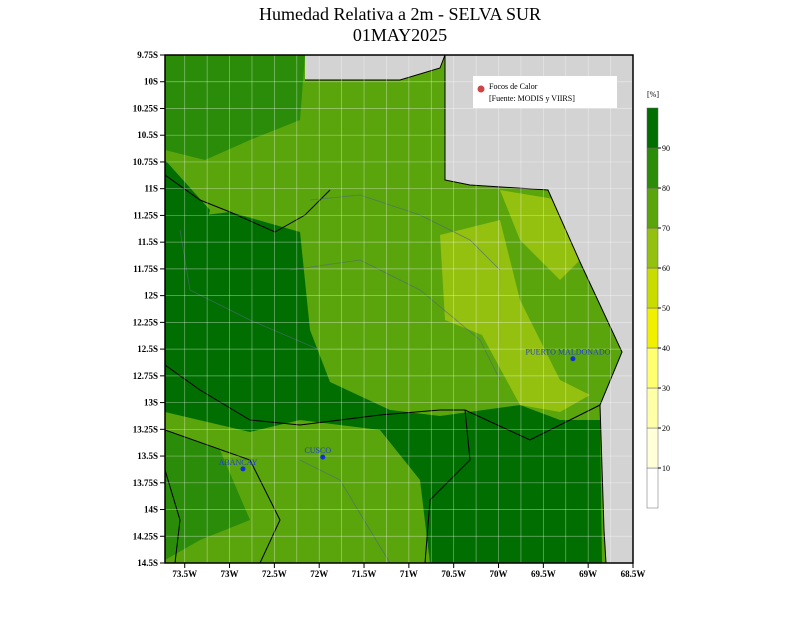 The width and height of the screenshot is (800, 623). What do you see at coordinates (666, 148) in the screenshot?
I see `colorbar-label: 90` at bounding box center [666, 148].